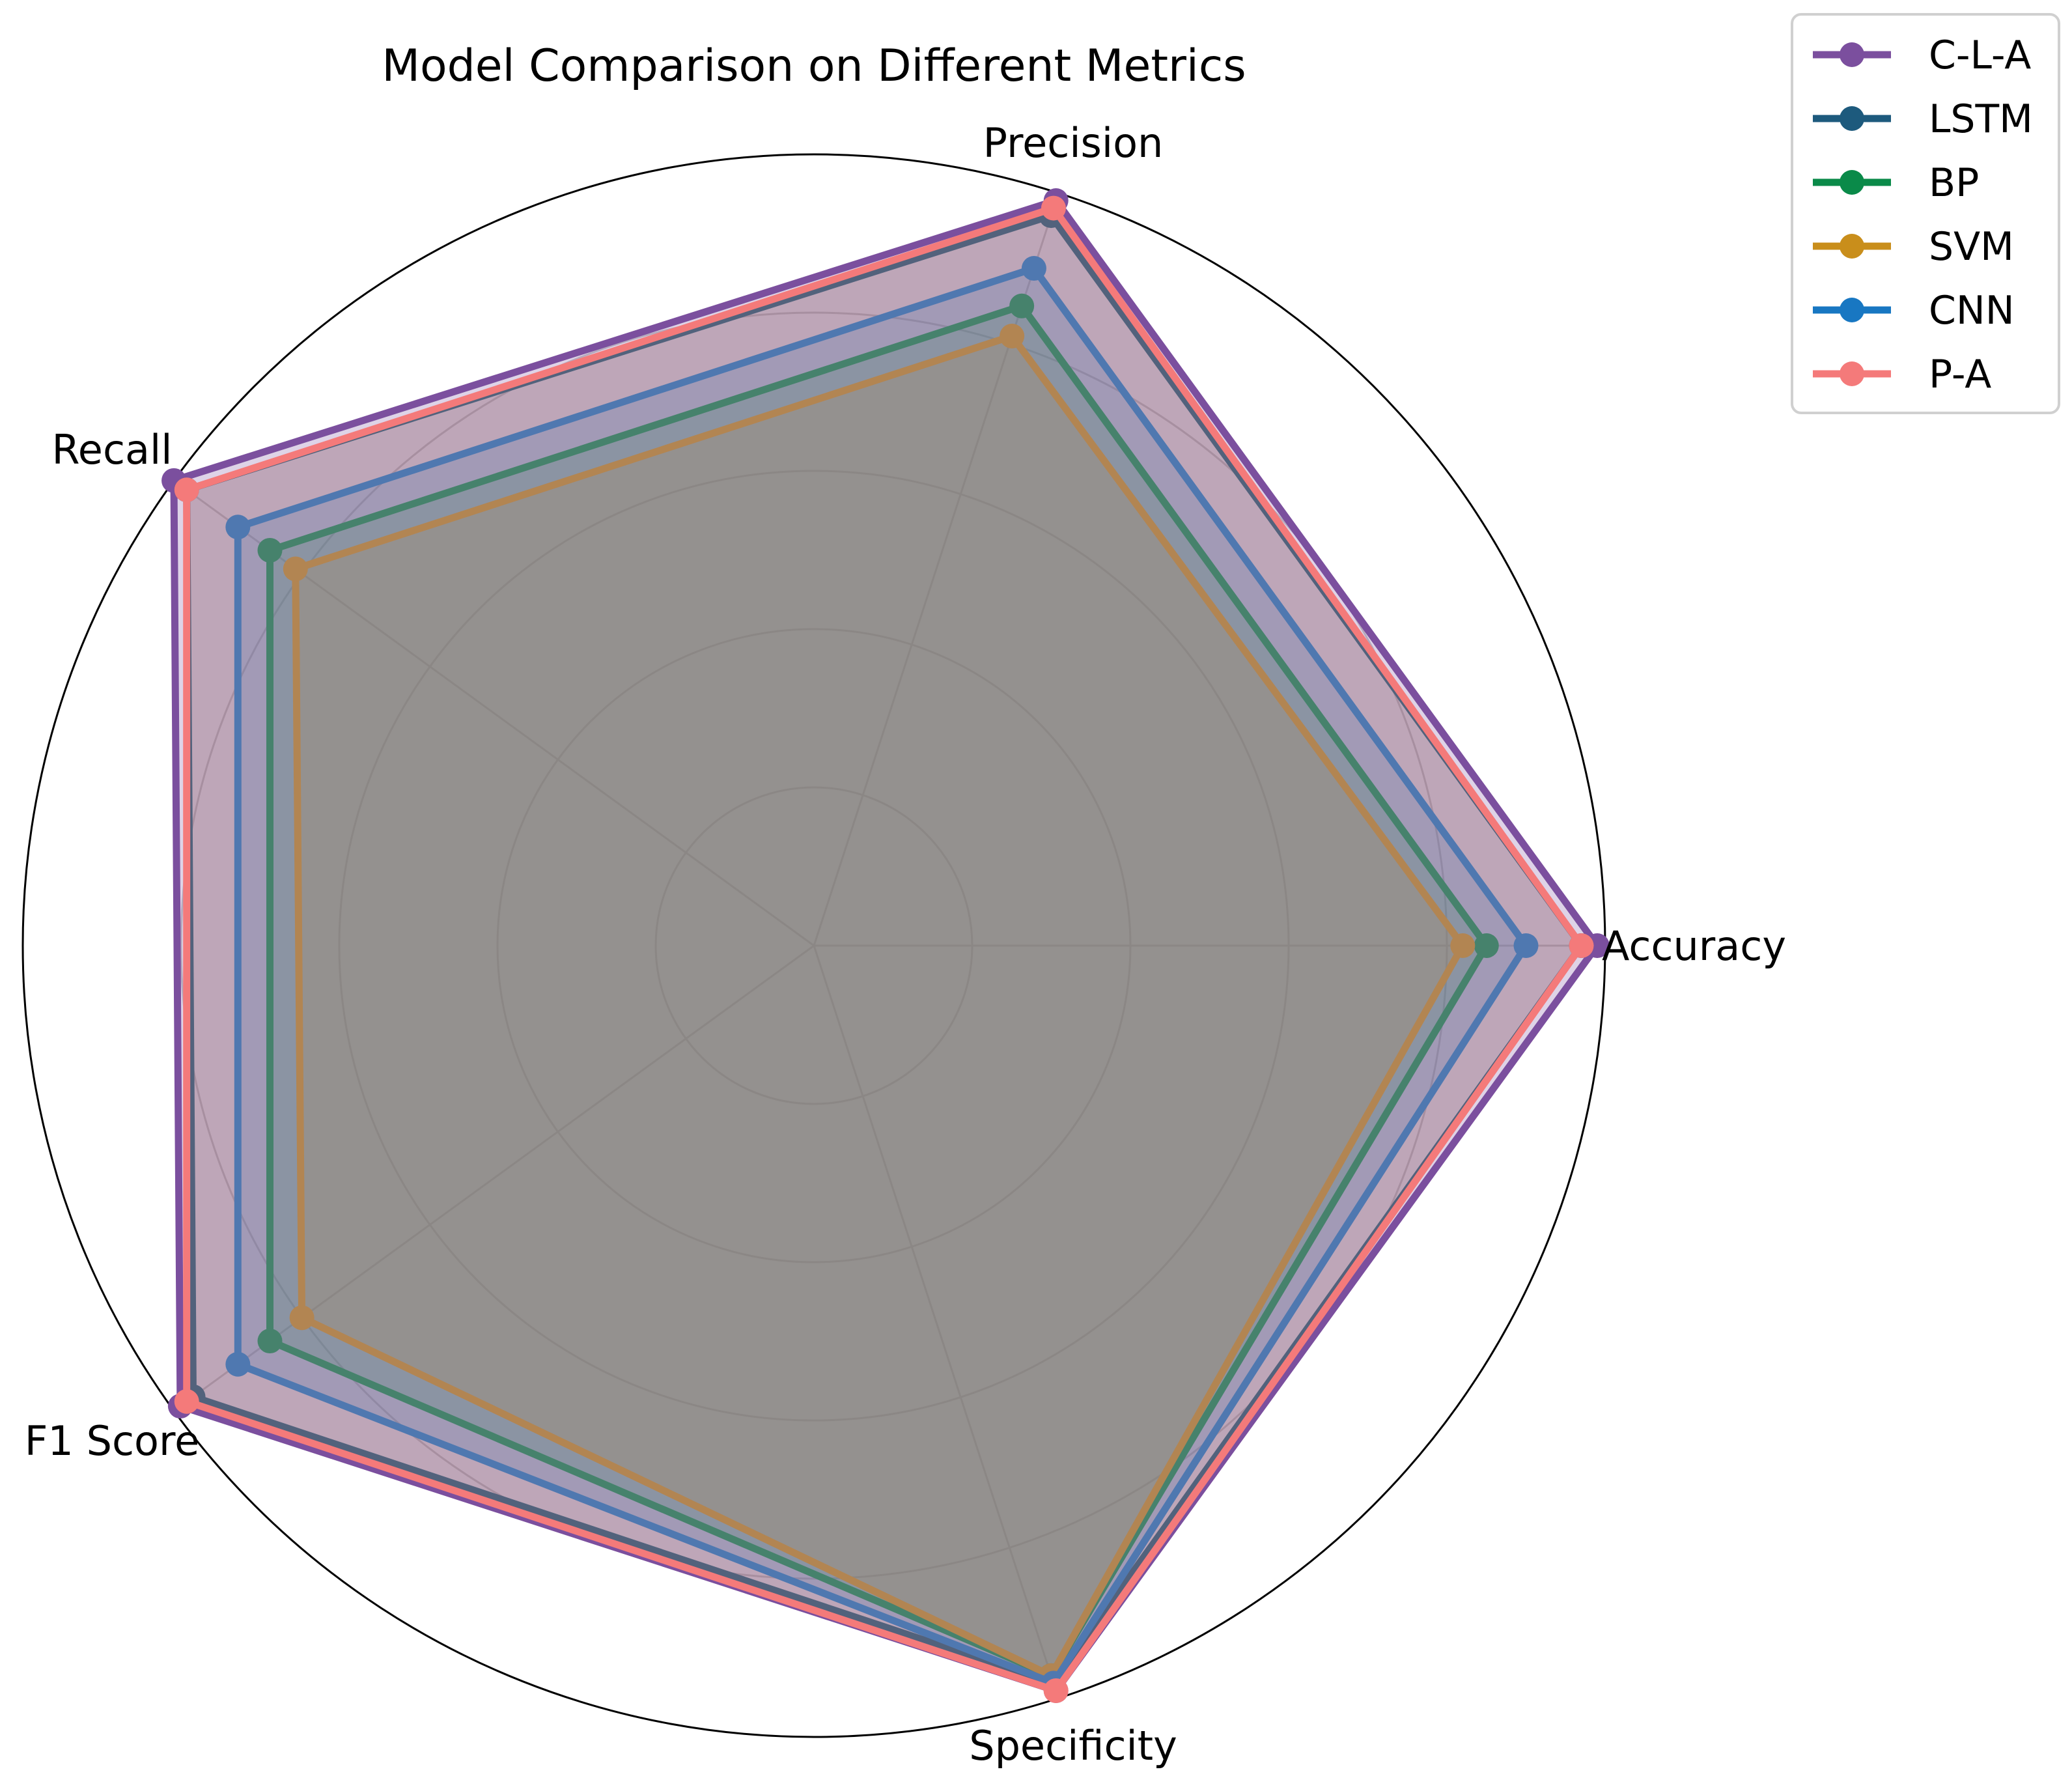 Image resolution: width=2072 pixels, height=1791 pixels. I want to click on point-BP-recall, so click(270, 550).